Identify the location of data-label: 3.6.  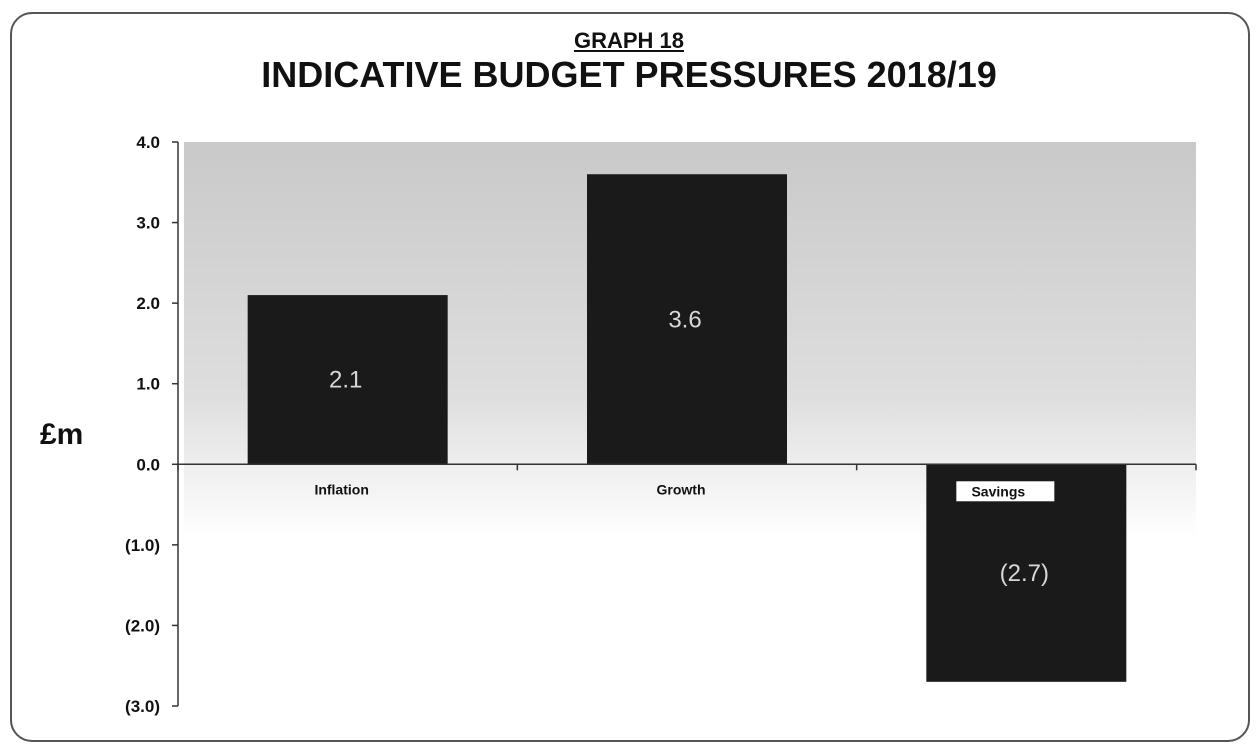
(684, 319).